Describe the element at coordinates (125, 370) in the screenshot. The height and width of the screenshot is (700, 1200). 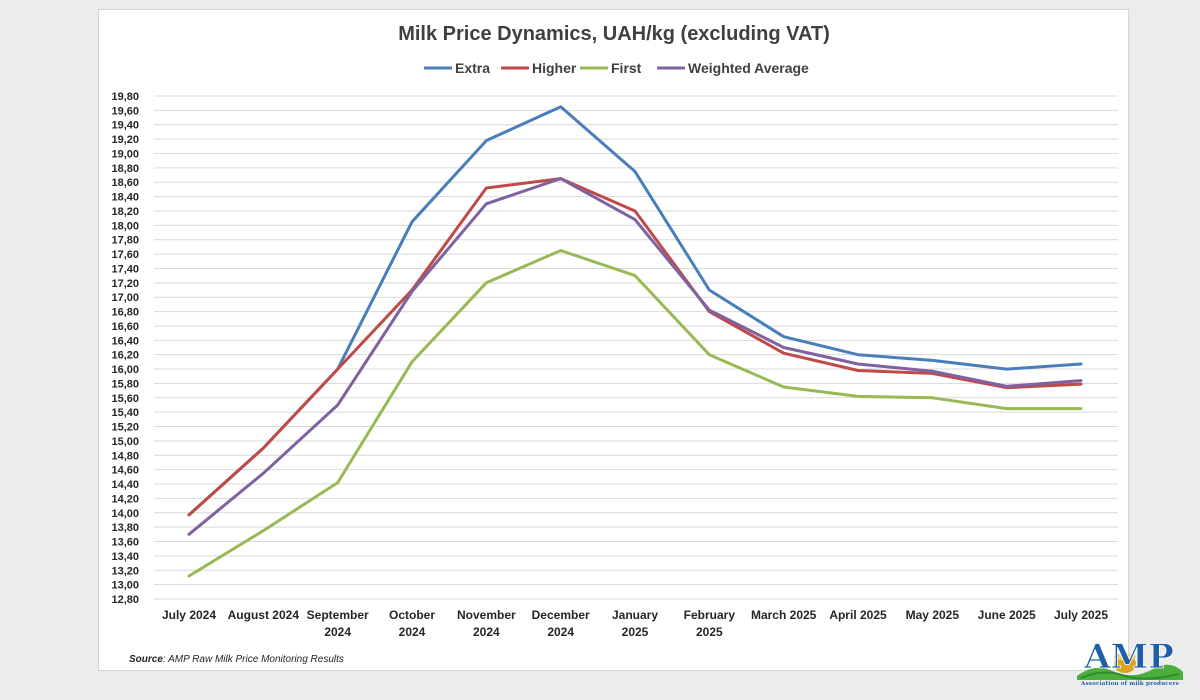
I see `y-tick-label: 16,00` at that location.